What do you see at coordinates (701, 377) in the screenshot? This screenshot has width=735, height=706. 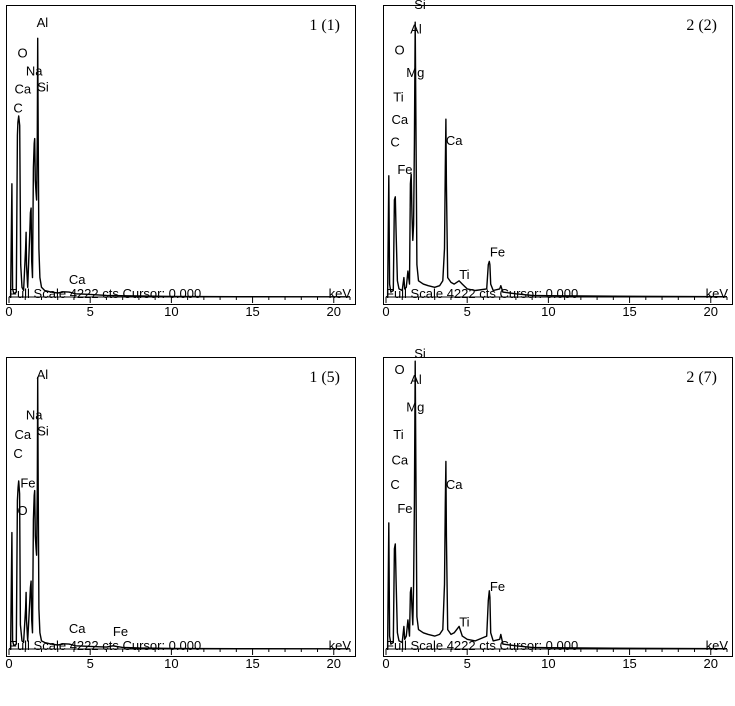 I see `panel-title: 2 (7)` at bounding box center [701, 377].